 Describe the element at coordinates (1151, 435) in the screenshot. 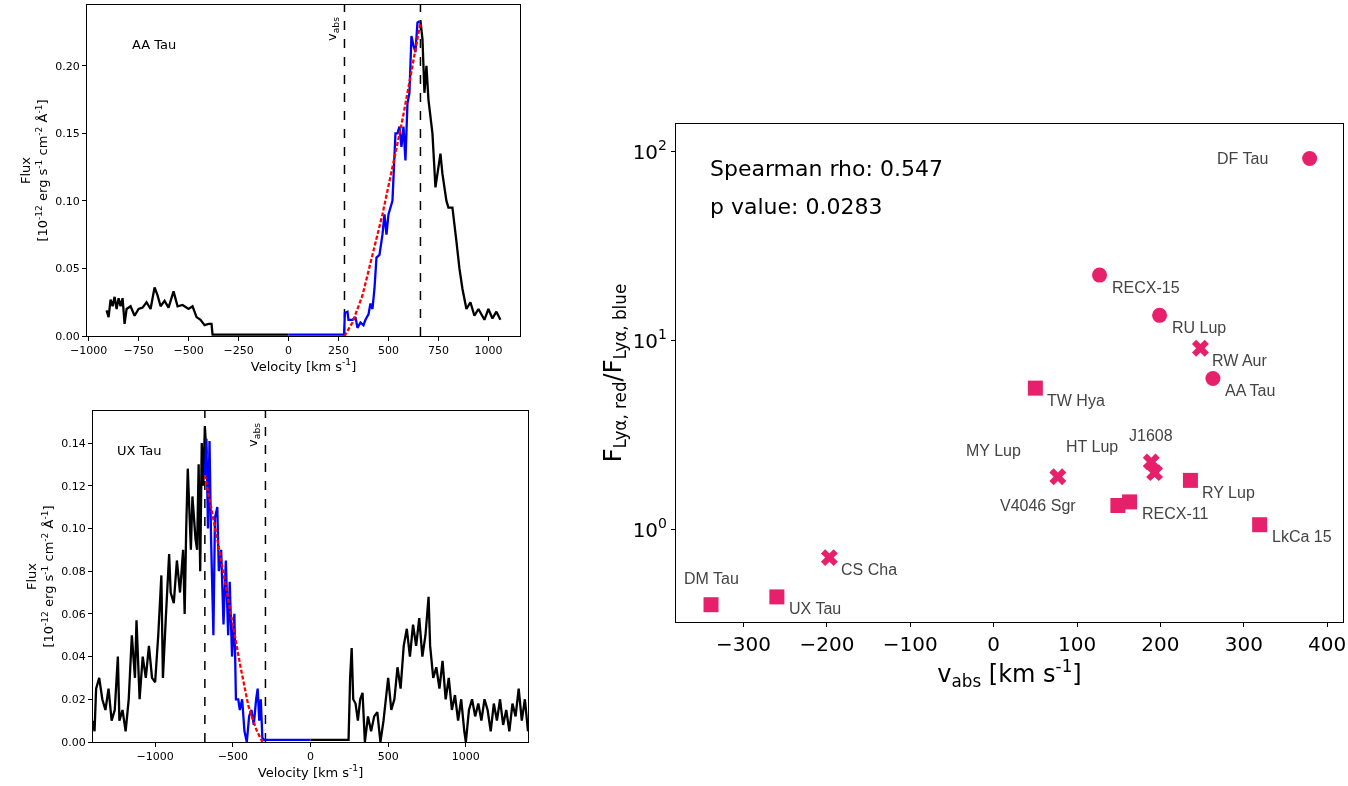

I see `annotation: J1608` at that location.